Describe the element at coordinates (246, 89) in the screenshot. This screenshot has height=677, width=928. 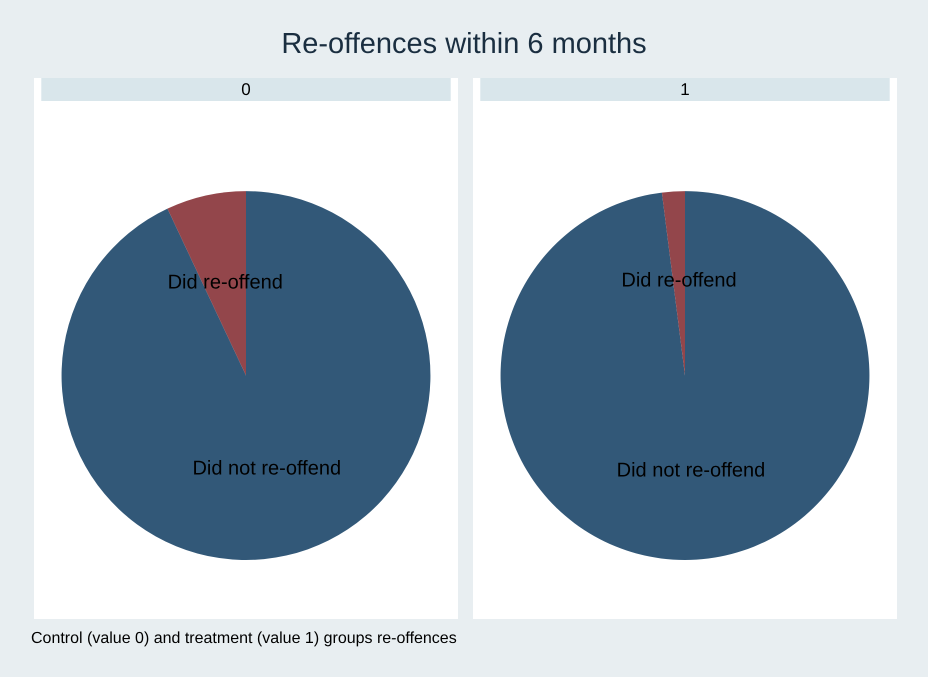
I see `chart-title: 0` at that location.